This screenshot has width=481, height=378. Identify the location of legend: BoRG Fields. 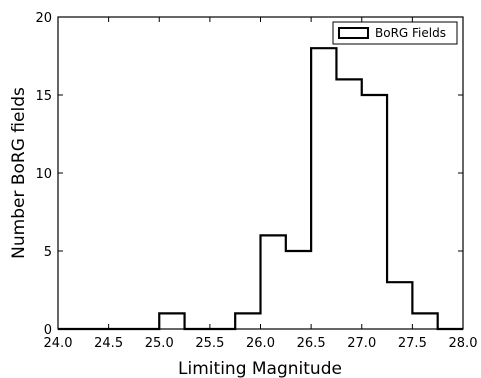
(395, 33).